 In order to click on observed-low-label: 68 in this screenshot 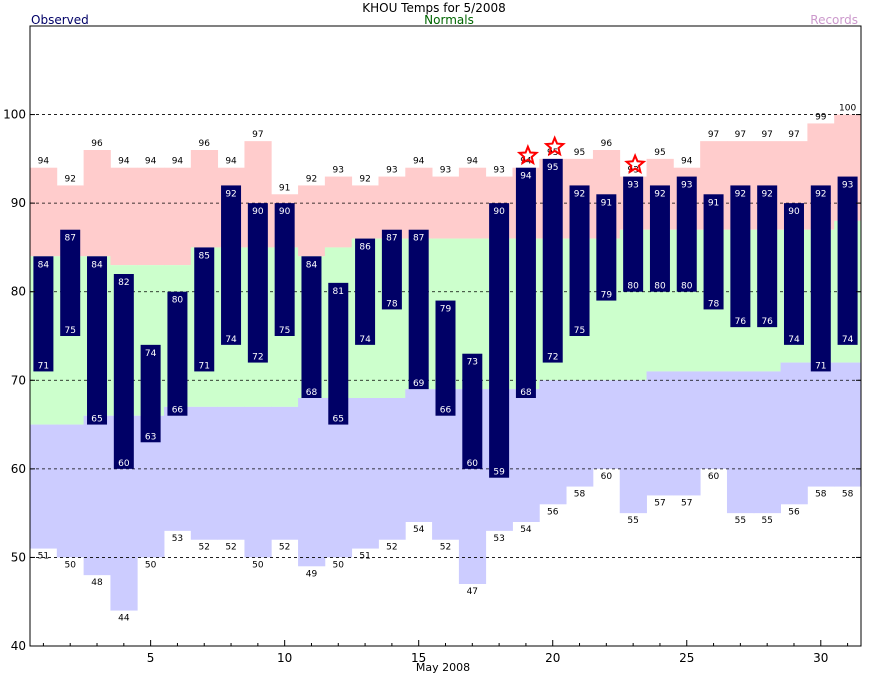, I will do `click(312, 393)`.